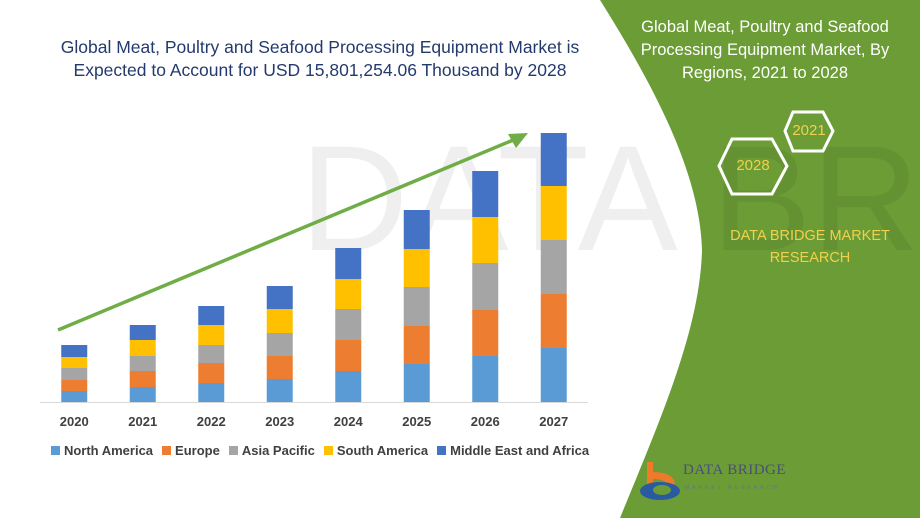 This screenshot has width=920, height=518. What do you see at coordinates (211, 373) in the screenshot?
I see `bar-segment-2022-europe` at bounding box center [211, 373].